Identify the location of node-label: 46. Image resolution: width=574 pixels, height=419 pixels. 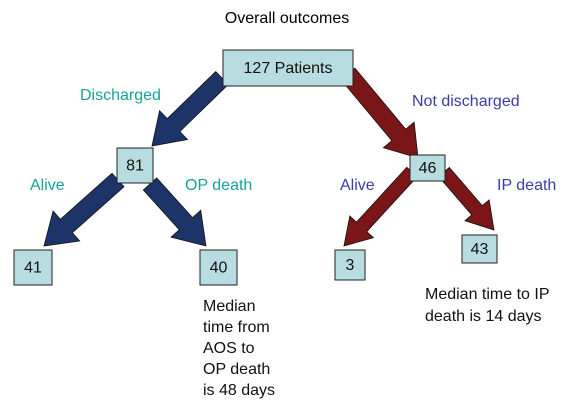
(428, 168).